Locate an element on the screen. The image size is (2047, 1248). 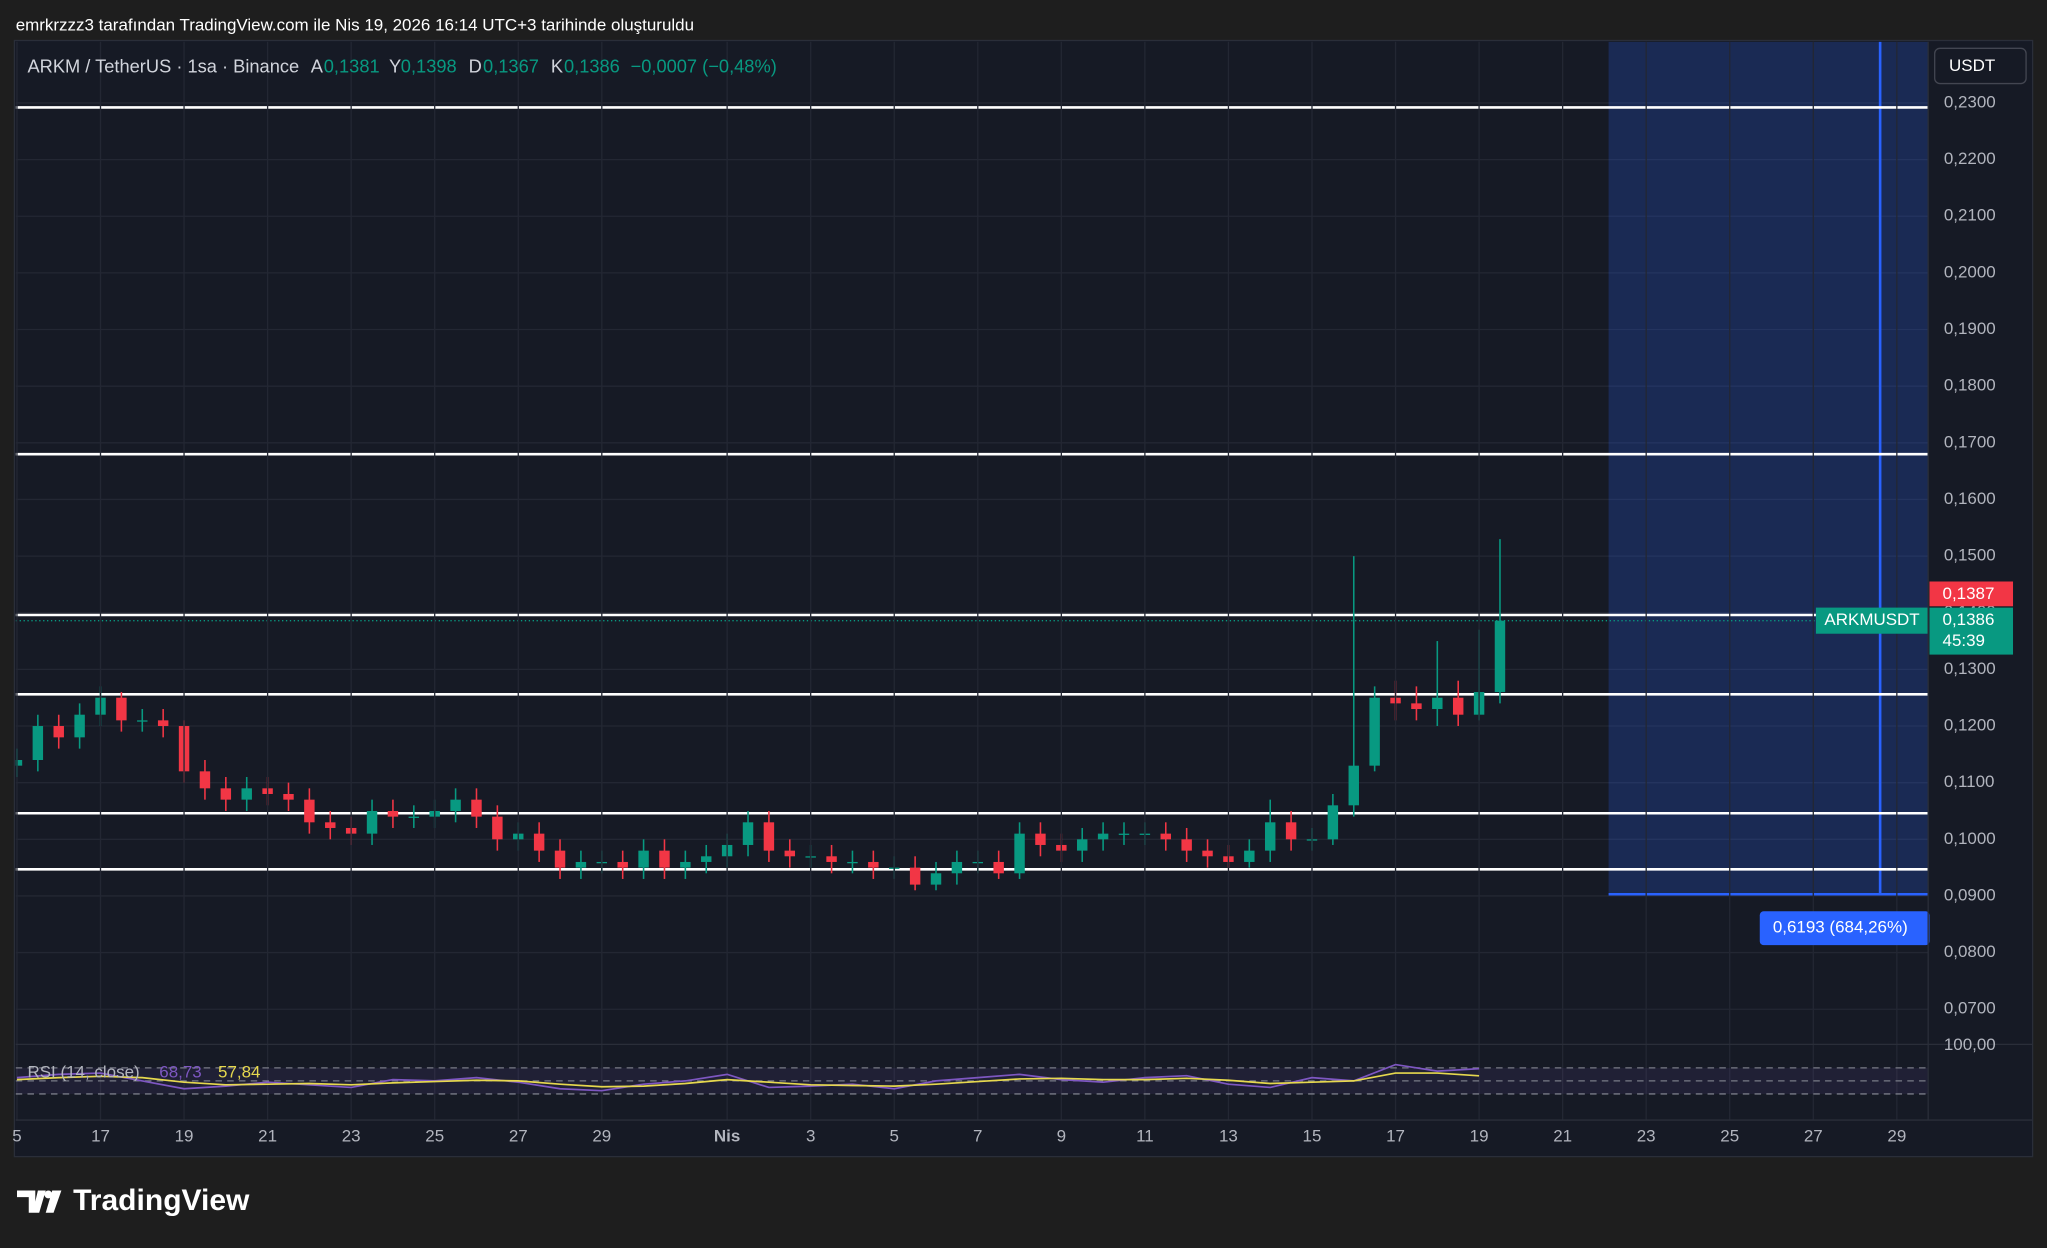
brand: TradingView is located at coordinates (133, 1200).